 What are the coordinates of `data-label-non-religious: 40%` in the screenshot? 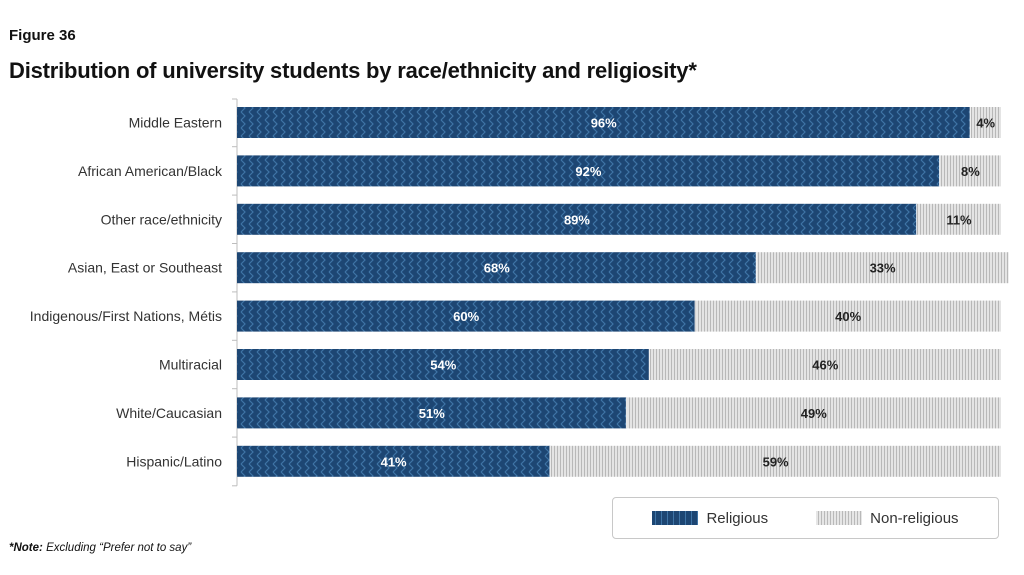 It's located at (848, 316).